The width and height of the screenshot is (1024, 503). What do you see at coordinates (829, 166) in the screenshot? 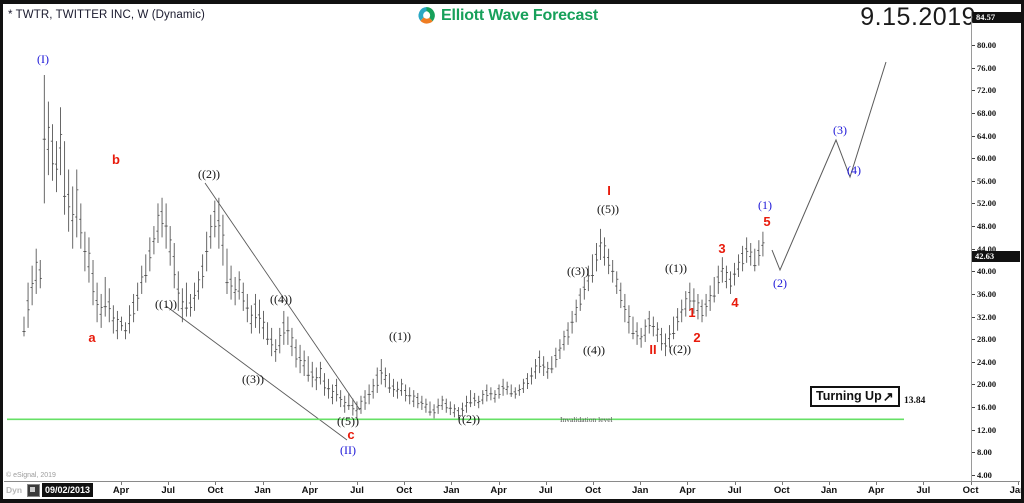
I see `forecast-projection-path` at bounding box center [829, 166].